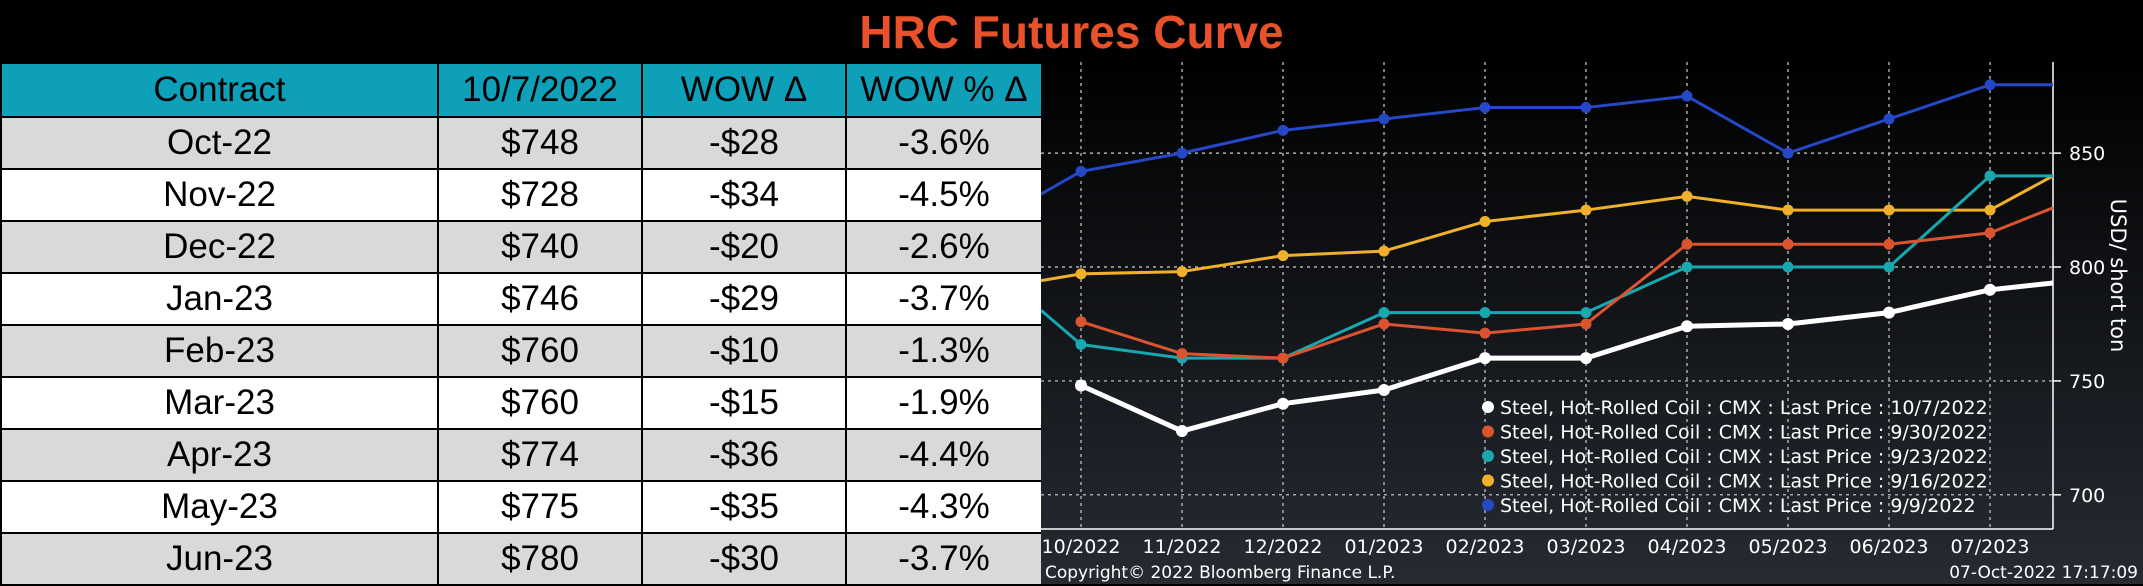  I want to click on cell-wow-pct: -1.3%, so click(944, 351).